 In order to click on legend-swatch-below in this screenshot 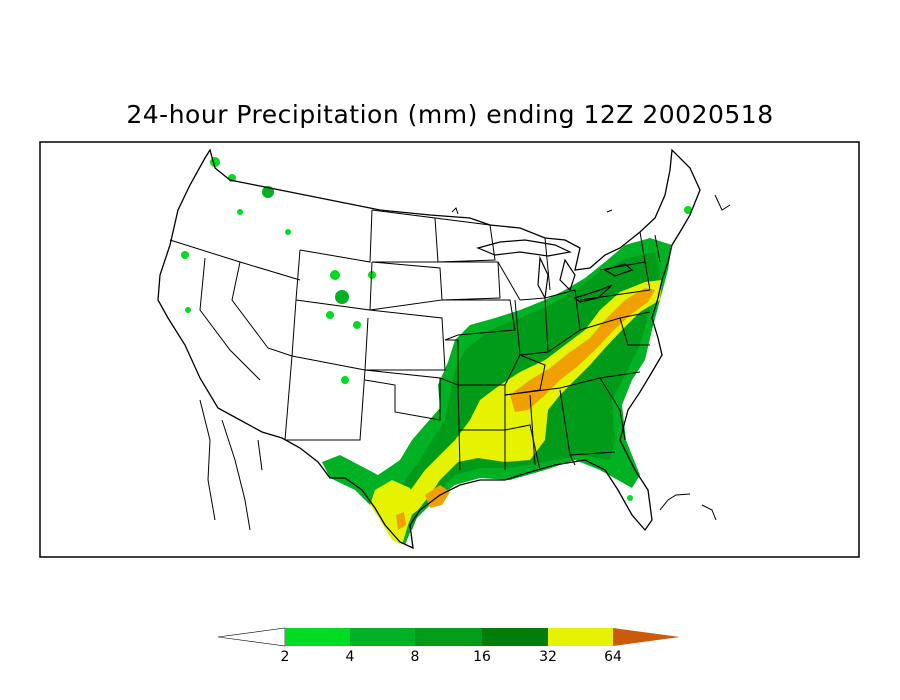, I will do `click(251, 637)`.